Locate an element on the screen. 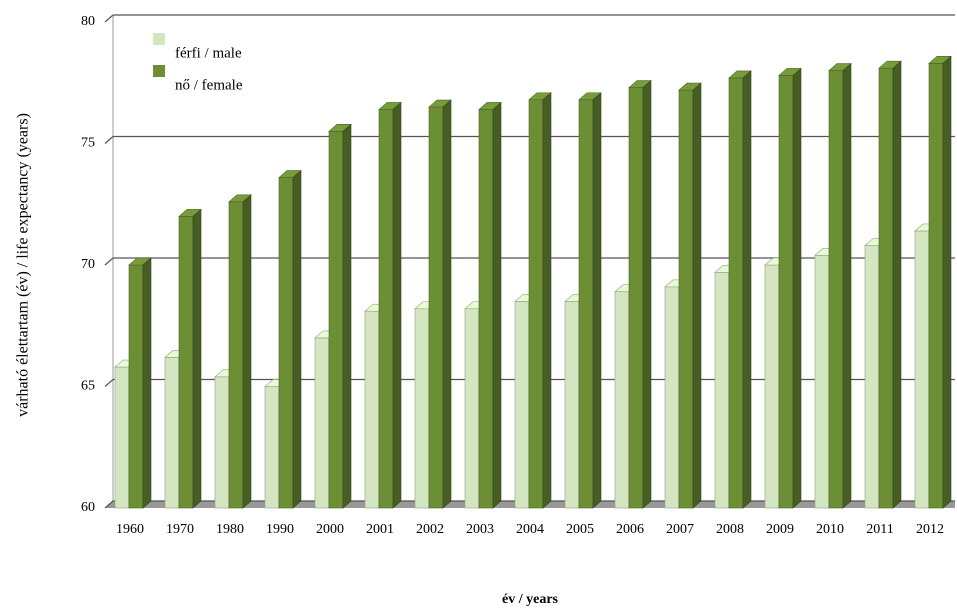 The height and width of the screenshot is (616, 957). x-tick-label: 2003 is located at coordinates (480, 529).